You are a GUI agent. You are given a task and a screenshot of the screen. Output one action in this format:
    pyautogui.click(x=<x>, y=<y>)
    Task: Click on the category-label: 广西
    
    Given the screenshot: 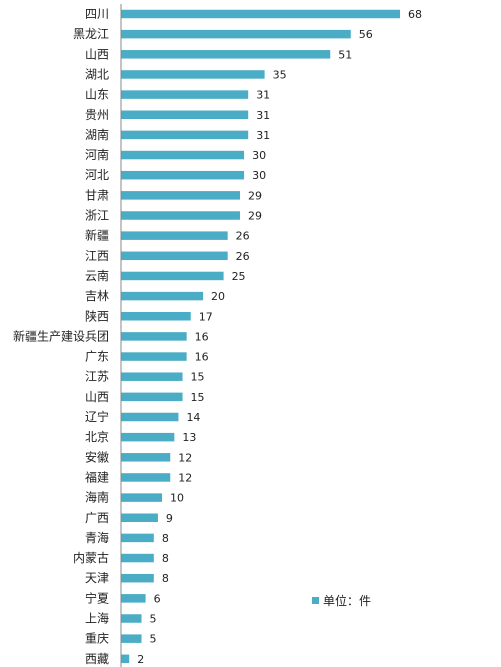 What is the action you would take?
    pyautogui.click(x=97, y=518)
    